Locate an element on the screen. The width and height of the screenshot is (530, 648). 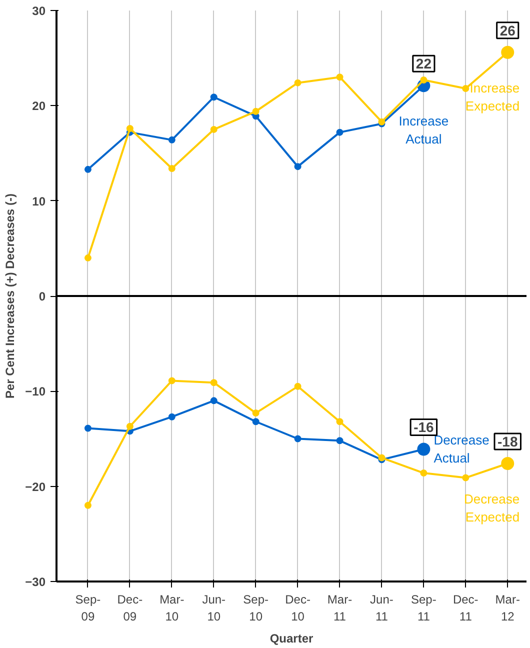
x-tick-label: Jun-10 is located at coordinates (214, 608).